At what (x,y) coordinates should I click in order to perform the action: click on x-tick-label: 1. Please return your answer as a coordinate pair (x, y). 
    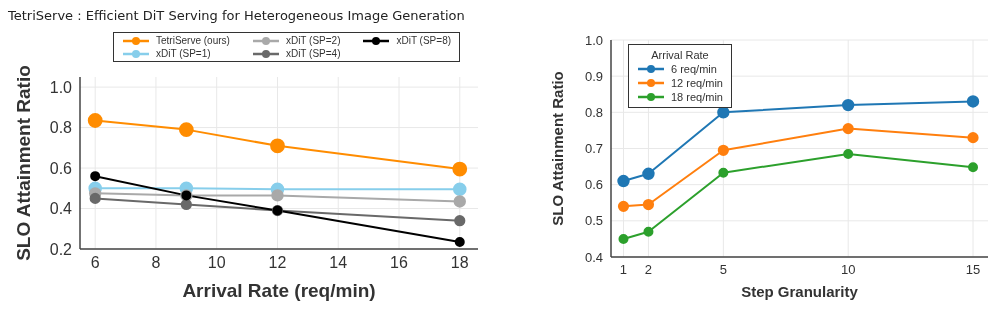
    Looking at the image, I should click on (623, 270).